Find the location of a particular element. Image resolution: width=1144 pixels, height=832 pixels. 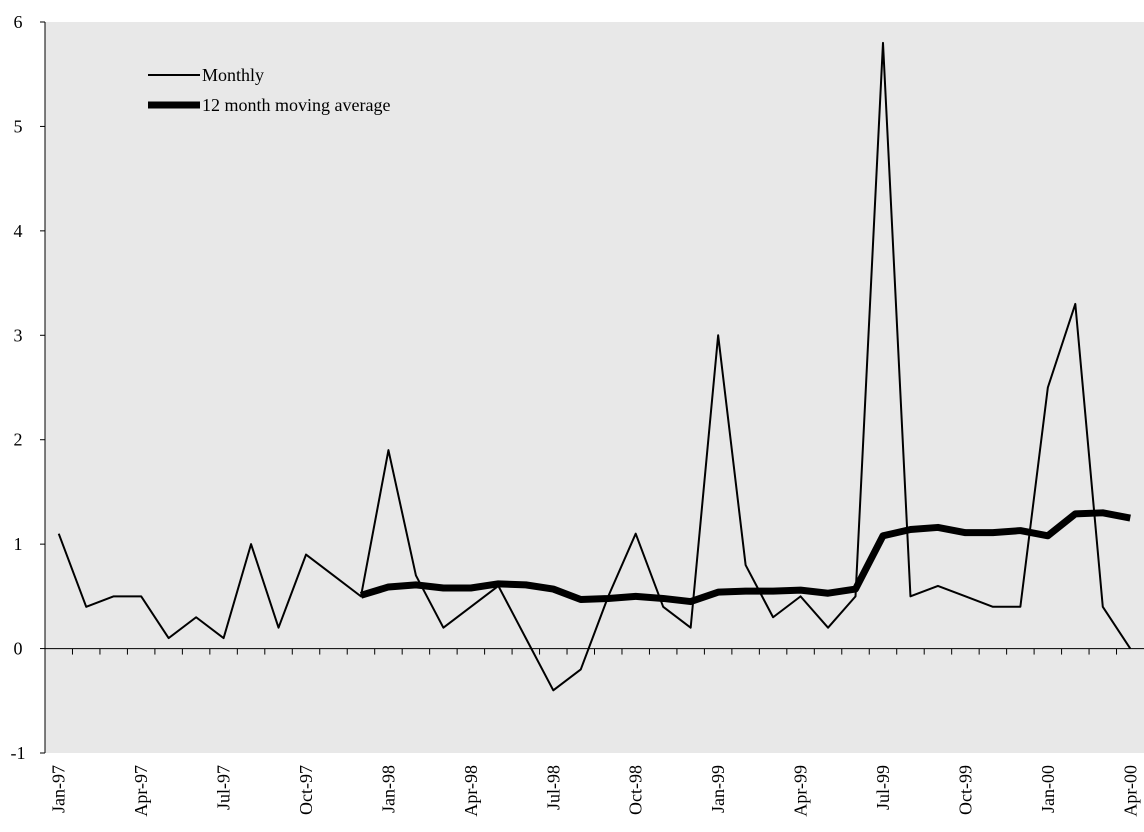

x-tick-label: Oct-99 is located at coordinates (965, 790).